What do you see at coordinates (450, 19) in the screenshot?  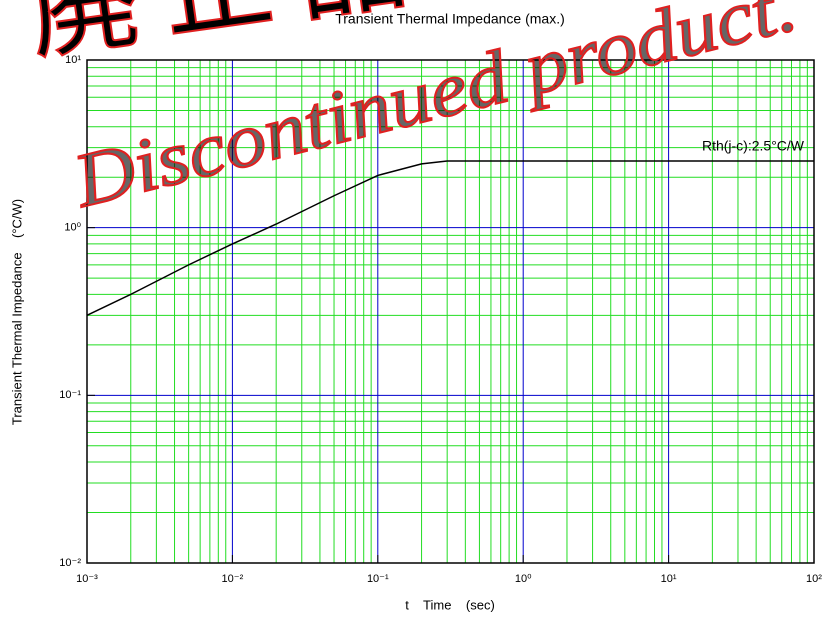 I see `chart-title: Transient Thermal Impedance (max.)` at bounding box center [450, 19].